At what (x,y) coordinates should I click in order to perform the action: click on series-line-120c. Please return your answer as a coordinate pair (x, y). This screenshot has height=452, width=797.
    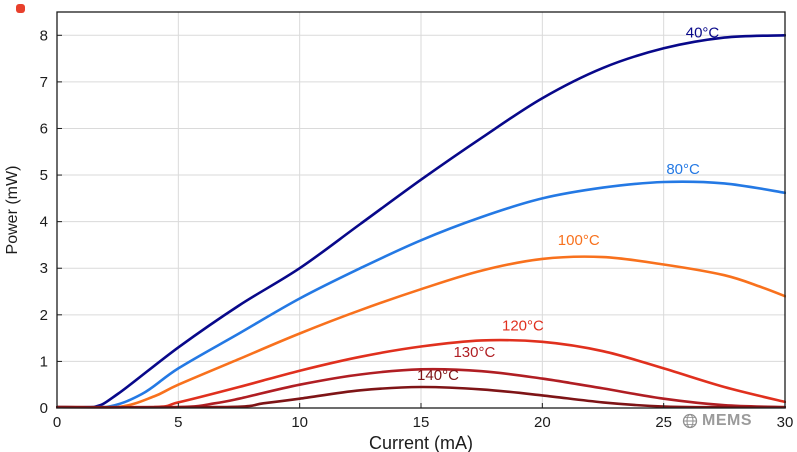
    Looking at the image, I should click on (421, 373).